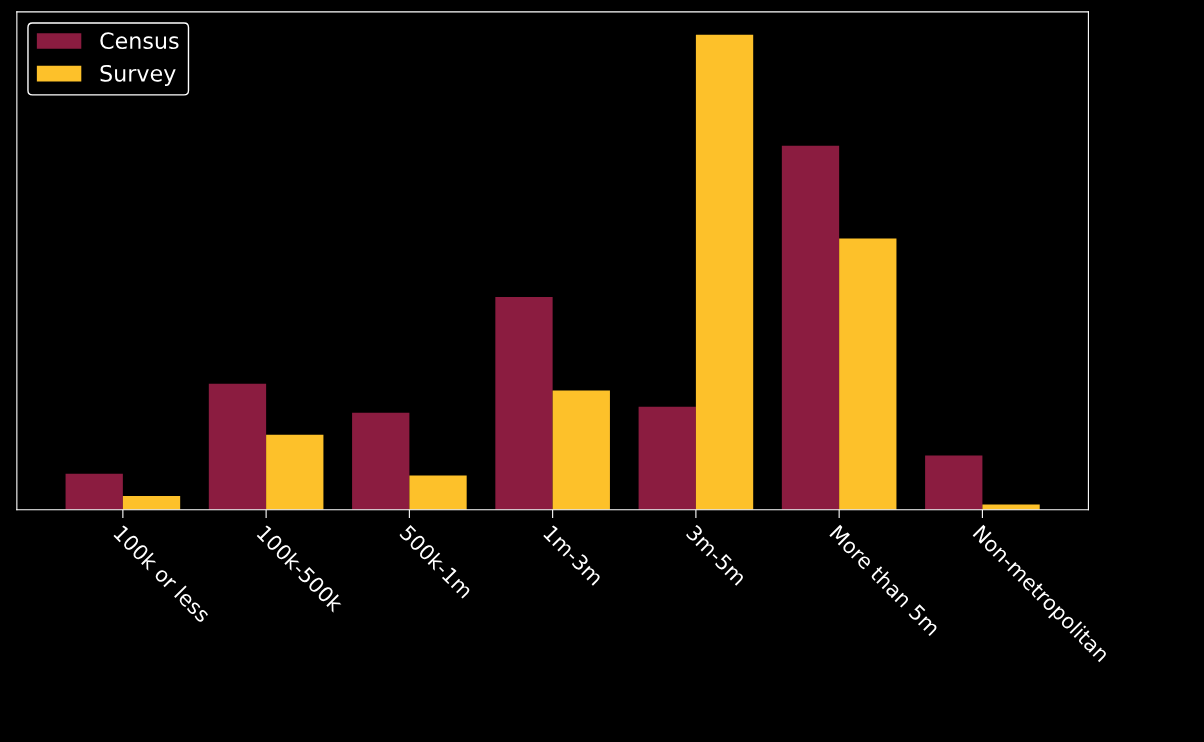 Image resolution: width=1204 pixels, height=742 pixels. I want to click on legend-label: Census, so click(139, 41).